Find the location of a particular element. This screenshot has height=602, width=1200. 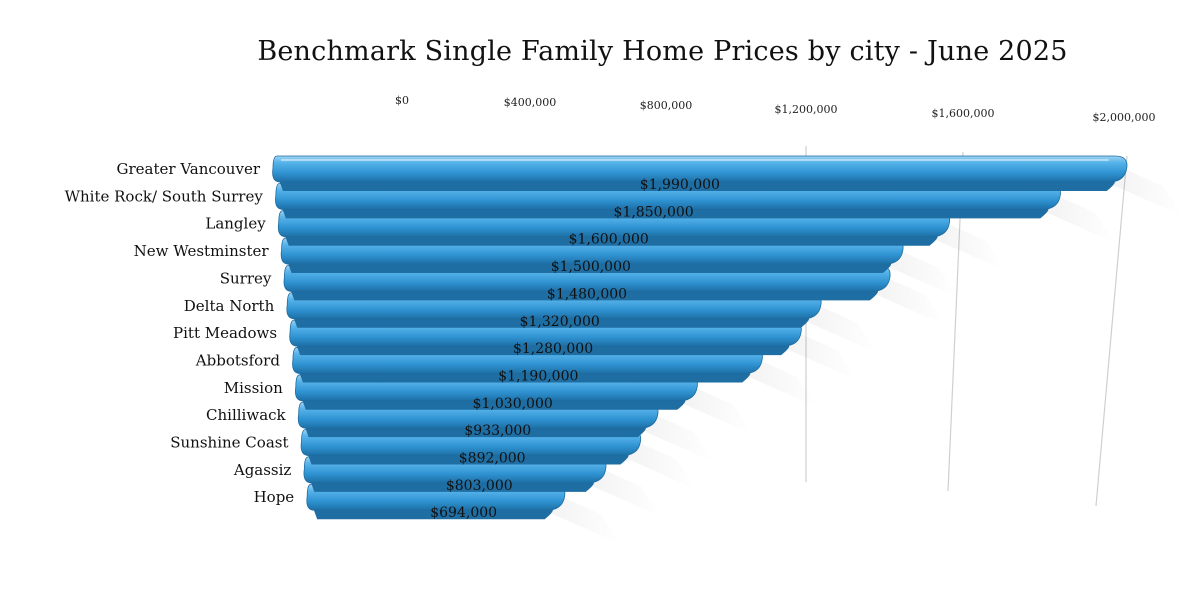

category-label: Langley is located at coordinates (235, 224).